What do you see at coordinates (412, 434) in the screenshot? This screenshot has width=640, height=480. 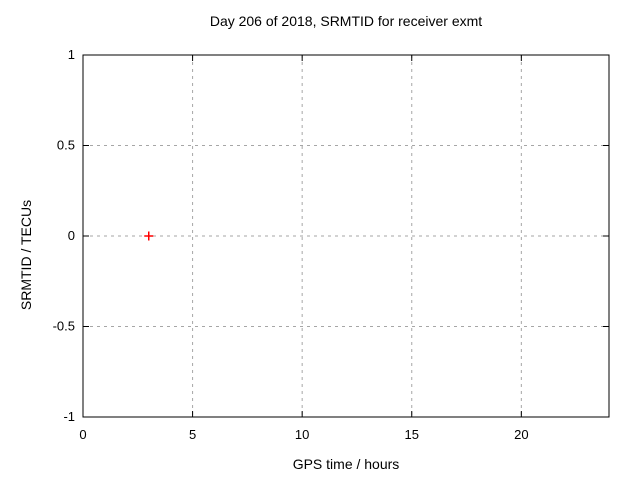 I see `x-tick-label: 15` at bounding box center [412, 434].